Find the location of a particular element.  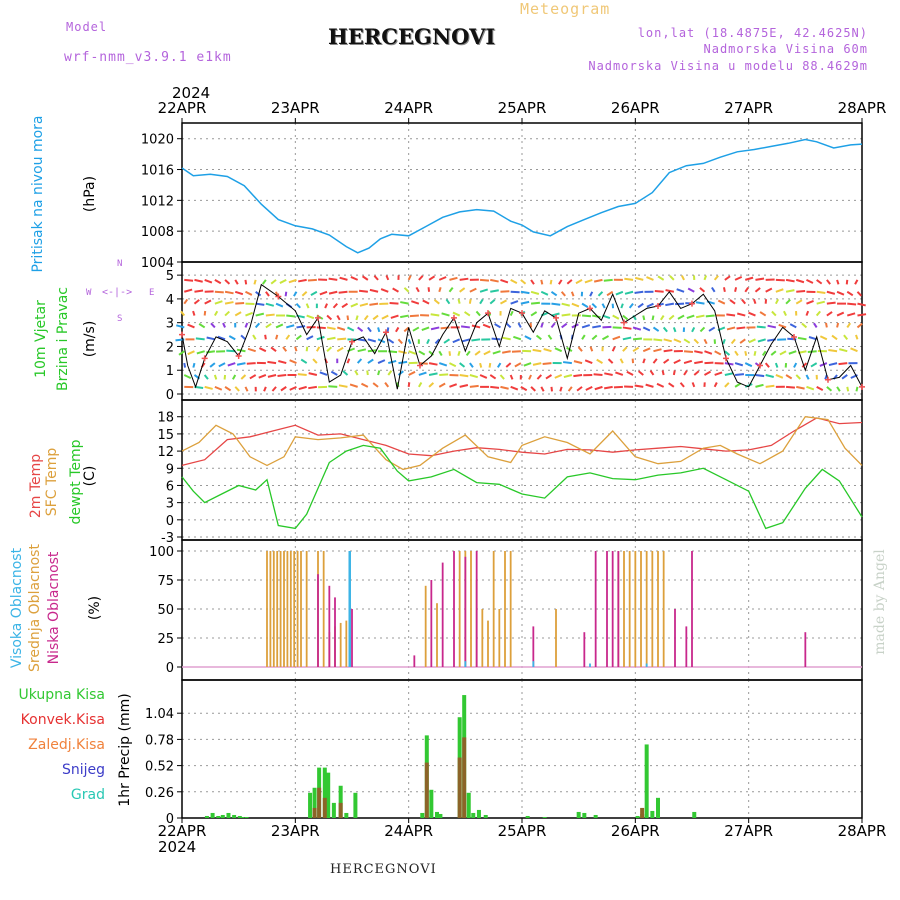

wind-gust-marker is located at coordinates (278, 296).